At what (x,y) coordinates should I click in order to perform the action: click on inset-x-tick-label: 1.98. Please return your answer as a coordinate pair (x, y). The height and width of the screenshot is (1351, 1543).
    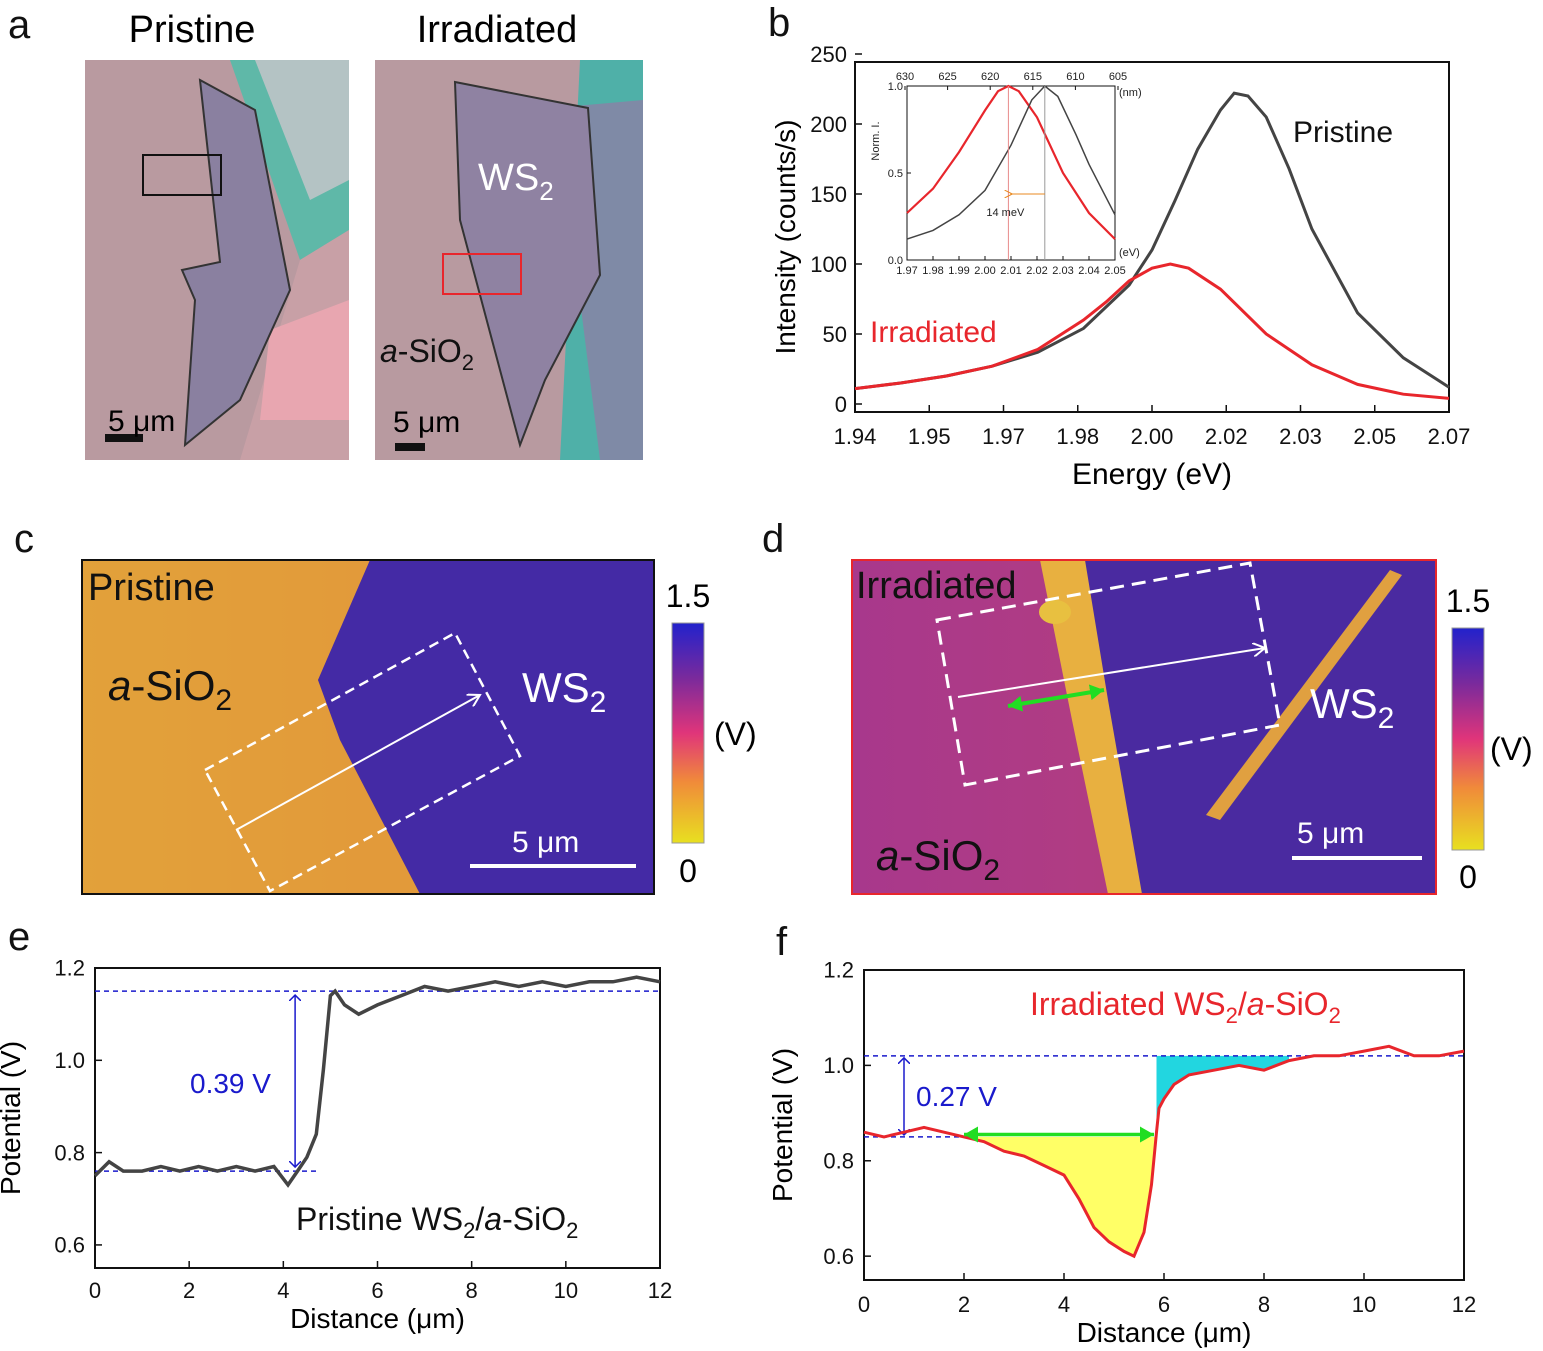
    Looking at the image, I should click on (932, 271).